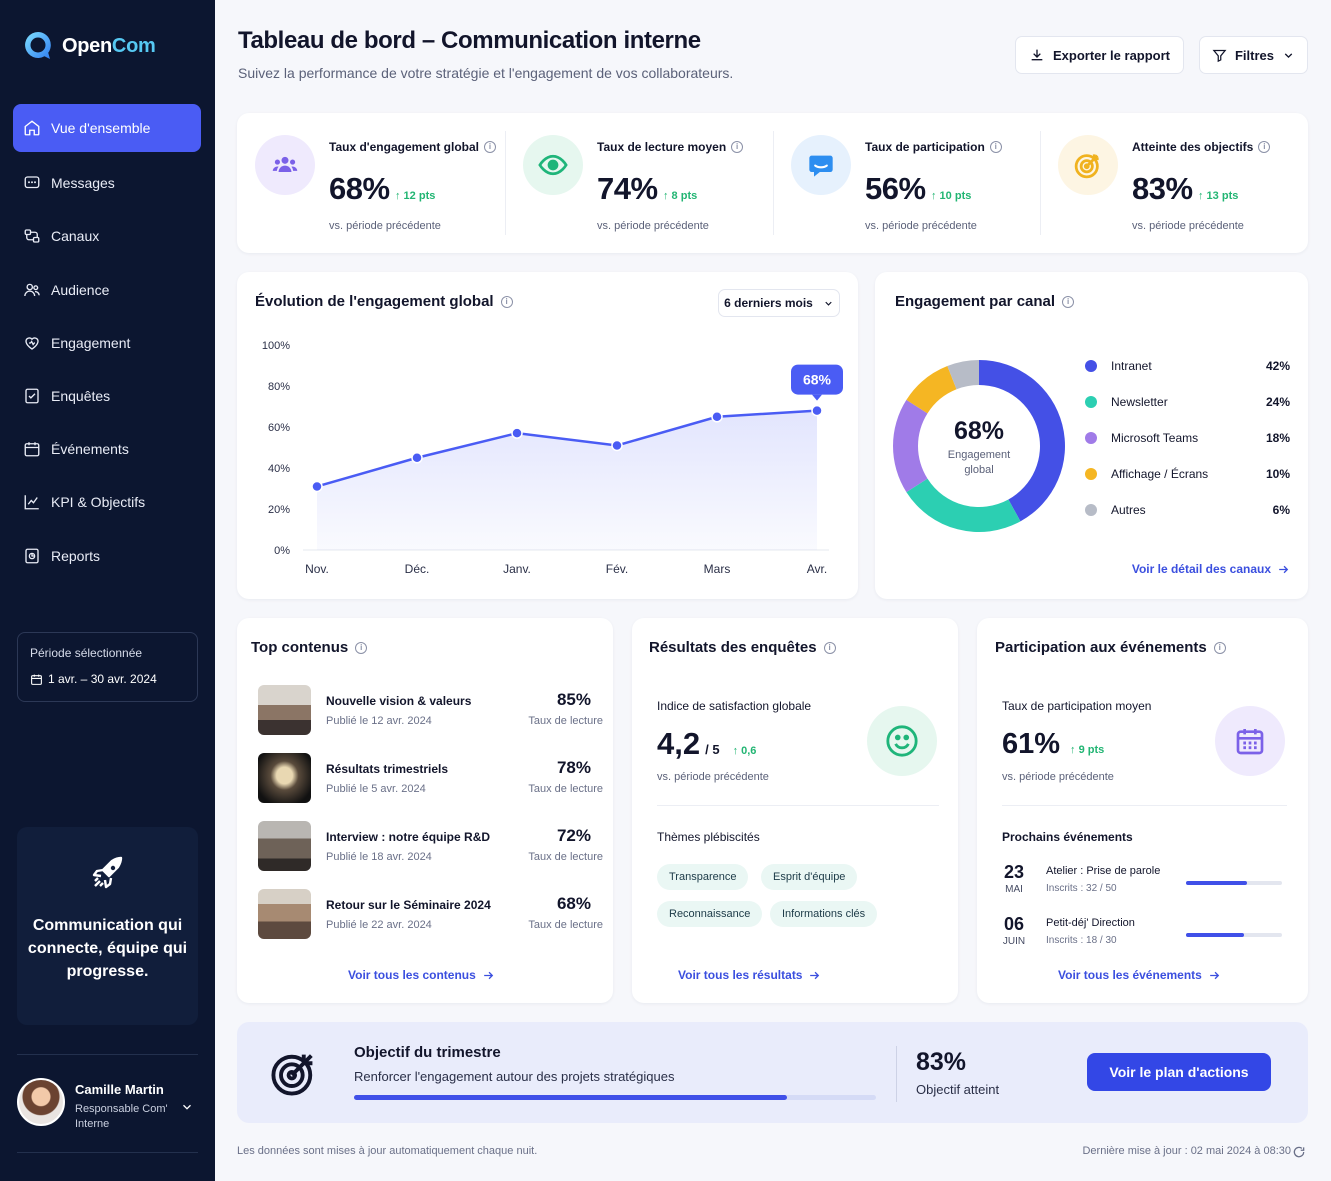 The image size is (1331, 1181). Describe the element at coordinates (86, 653) in the screenshot. I see `period-label: Période sélectionnée` at that location.